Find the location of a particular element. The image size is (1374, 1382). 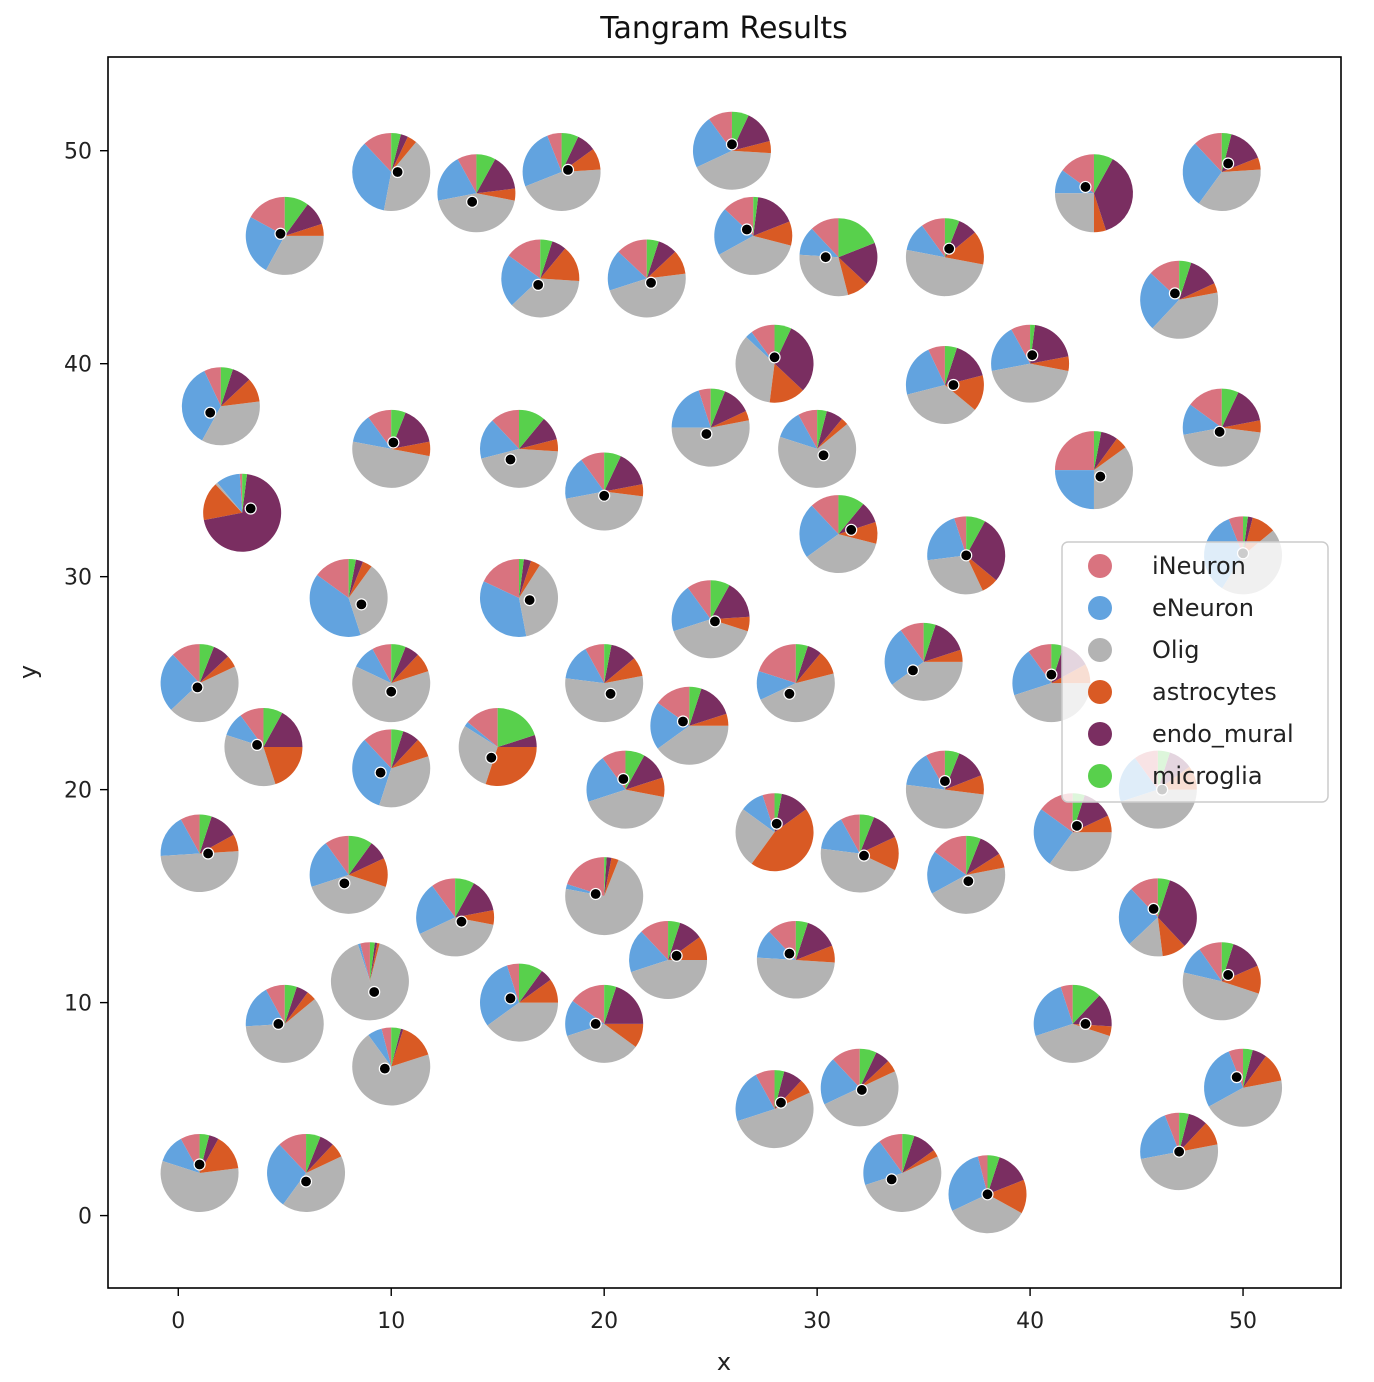

legend-marker-astrocytes is located at coordinates (1100, 692).